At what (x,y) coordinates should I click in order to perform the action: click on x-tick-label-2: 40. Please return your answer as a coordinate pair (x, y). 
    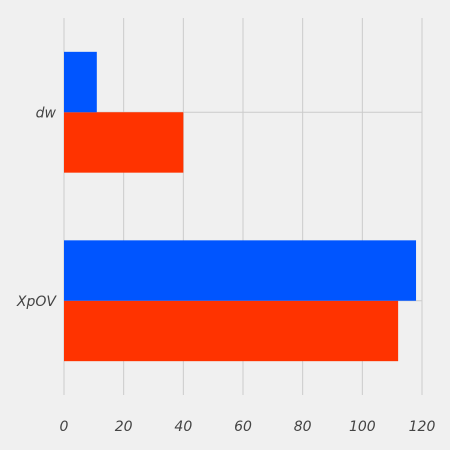
    Looking at the image, I should click on (183, 427).